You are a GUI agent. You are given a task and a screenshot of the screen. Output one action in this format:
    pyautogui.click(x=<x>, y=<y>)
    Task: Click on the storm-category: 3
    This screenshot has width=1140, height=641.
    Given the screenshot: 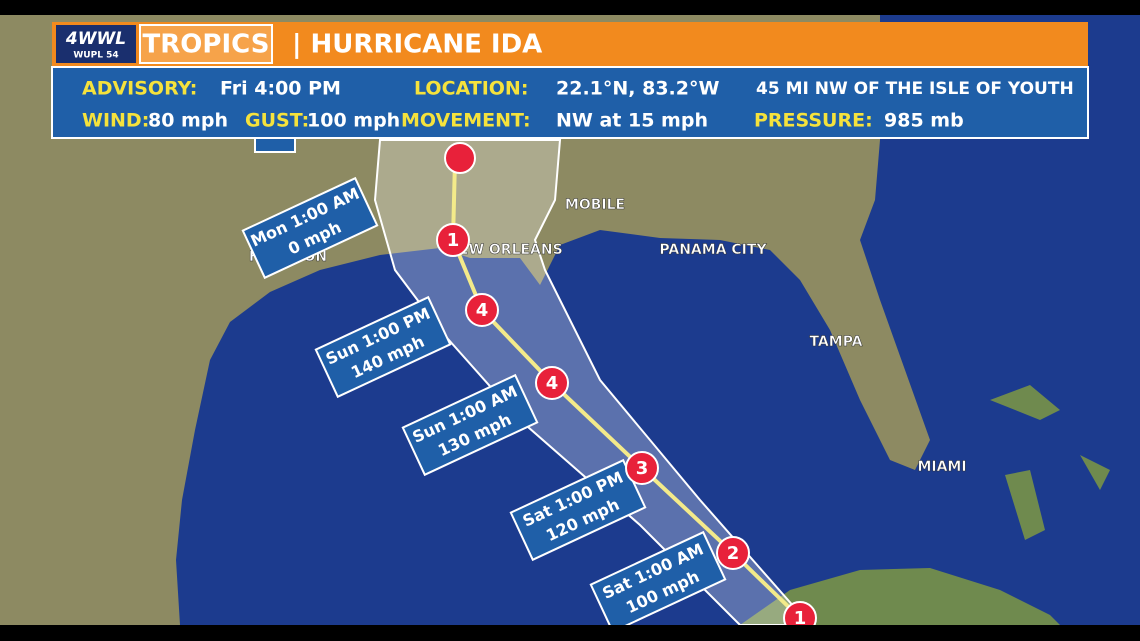 What is the action you would take?
    pyautogui.click(x=642, y=468)
    